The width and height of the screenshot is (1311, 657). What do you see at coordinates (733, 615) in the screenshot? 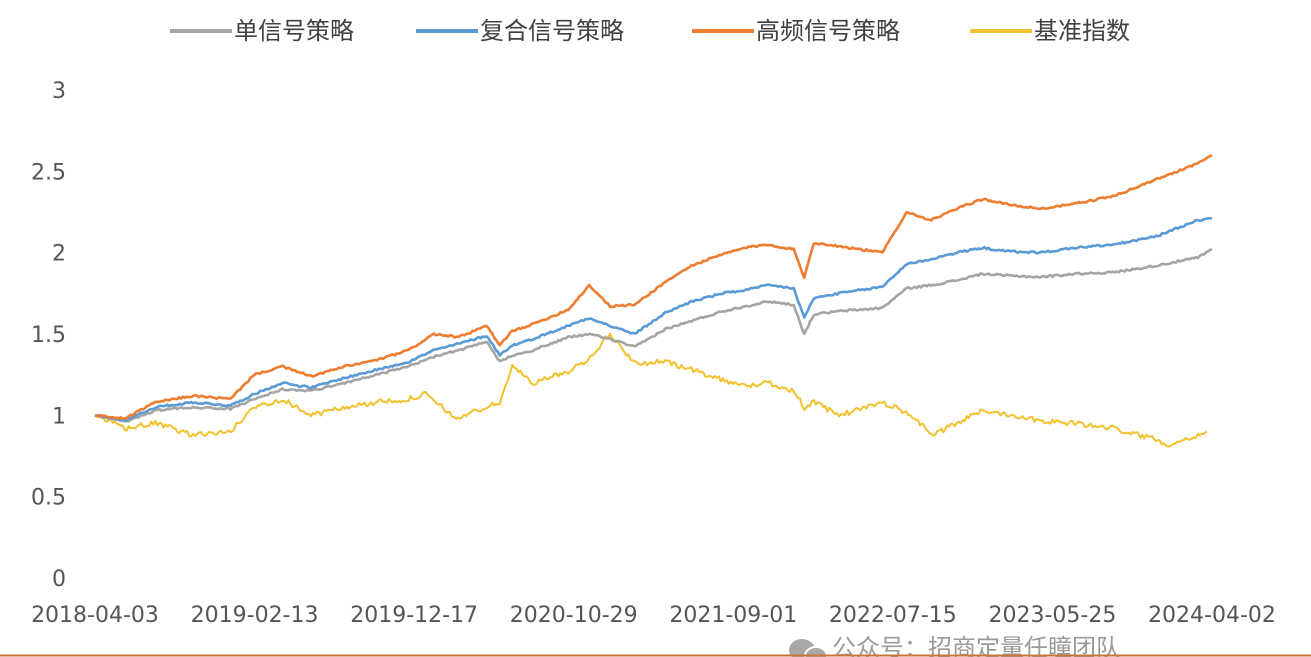
I see `x-tick-label: 2021-09-01` at bounding box center [733, 615].